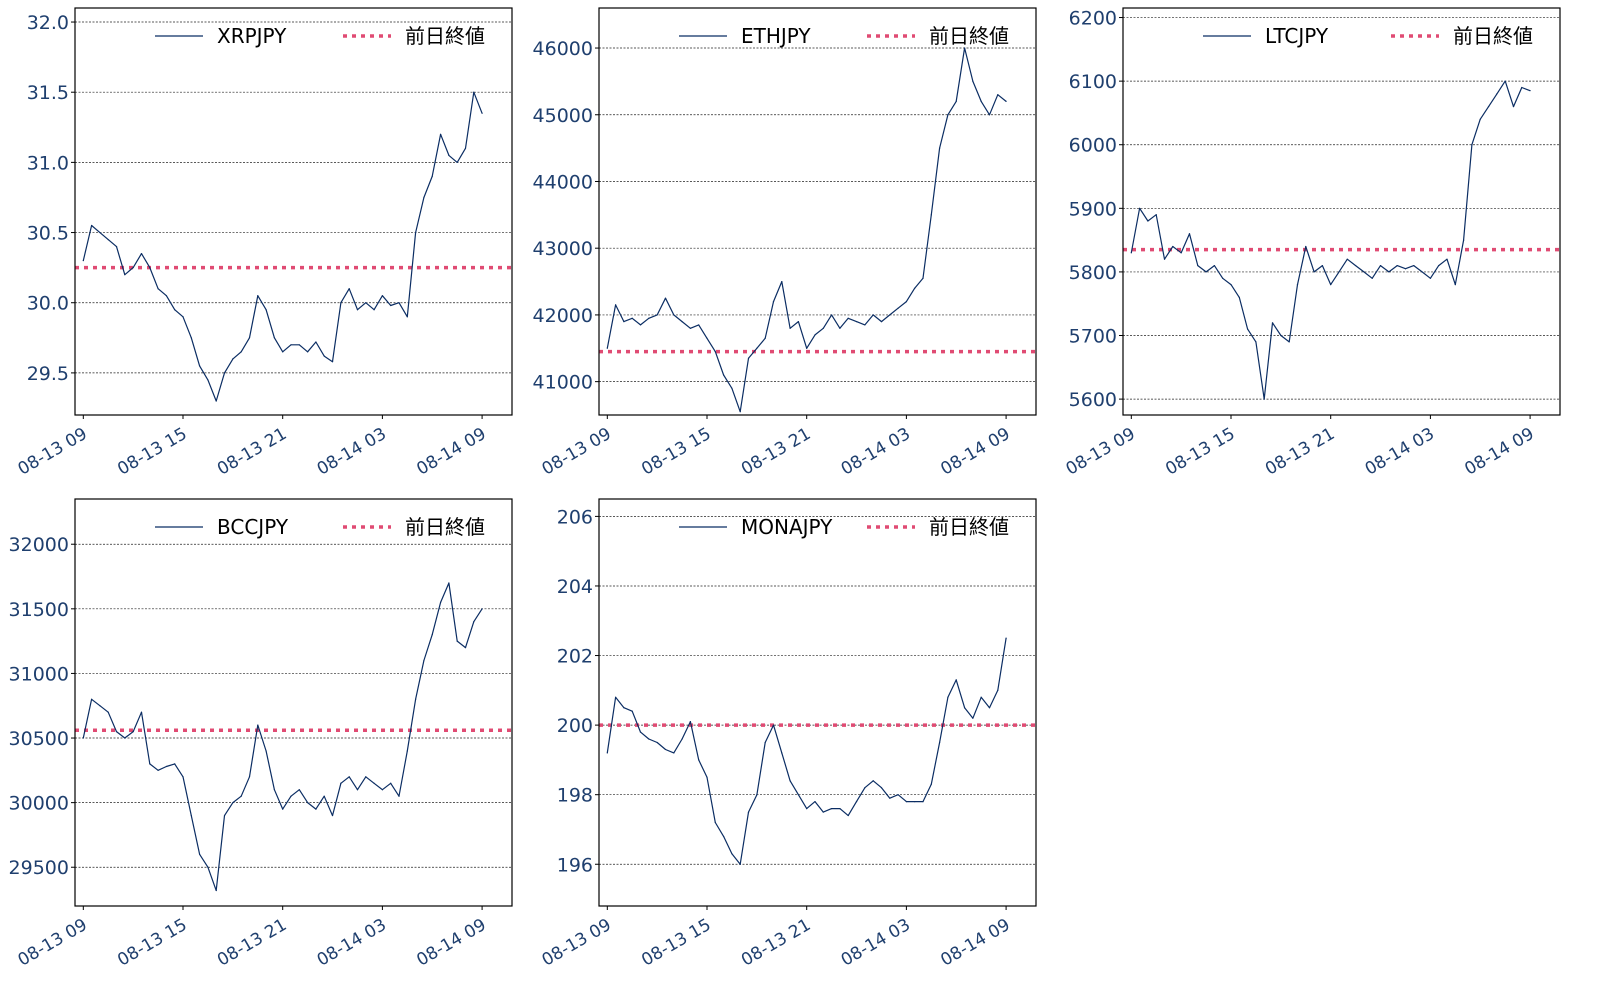  I want to click on y-tick-label: 41000, so click(563, 383).